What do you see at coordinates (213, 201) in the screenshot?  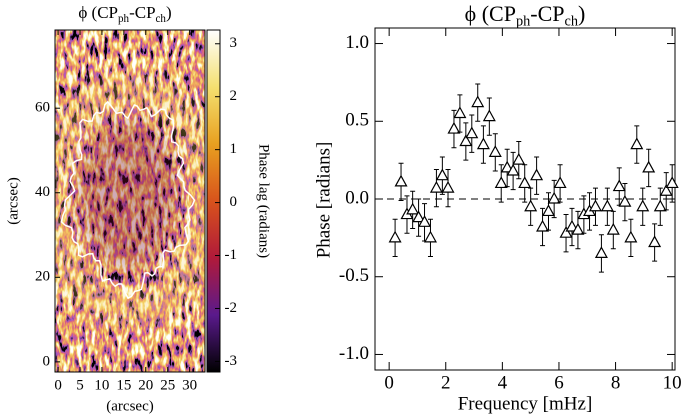 I see `colorbar` at bounding box center [213, 201].